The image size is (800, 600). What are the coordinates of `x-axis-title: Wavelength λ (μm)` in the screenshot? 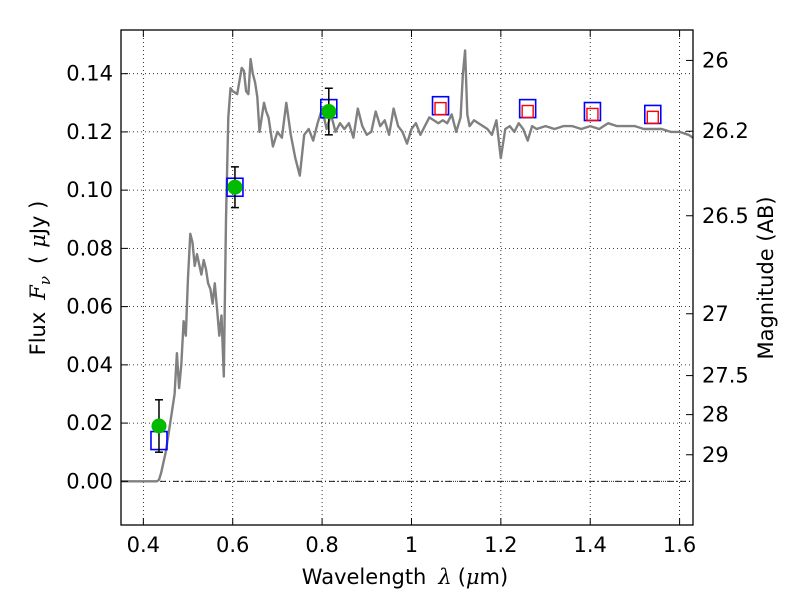 It's located at (405, 577).